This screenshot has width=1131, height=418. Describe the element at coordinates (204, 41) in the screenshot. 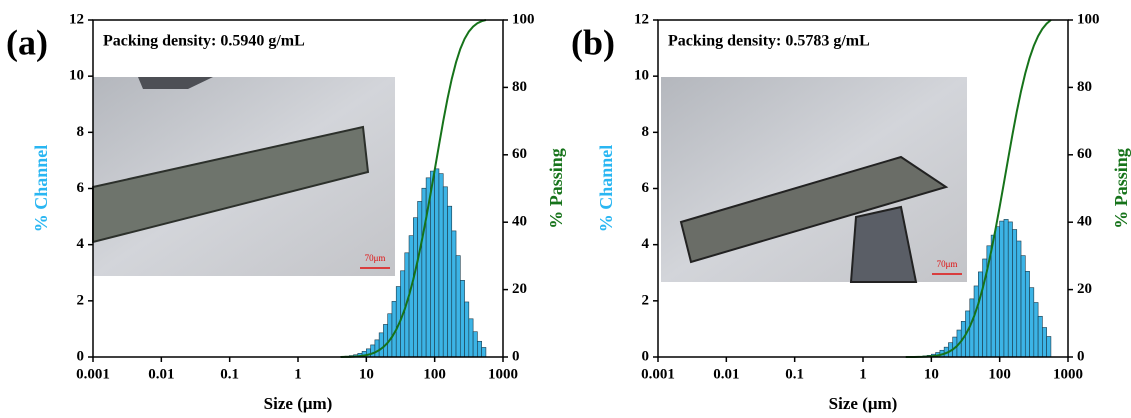

I see `annotation: Packing density: 0.5940 g/mL` at that location.